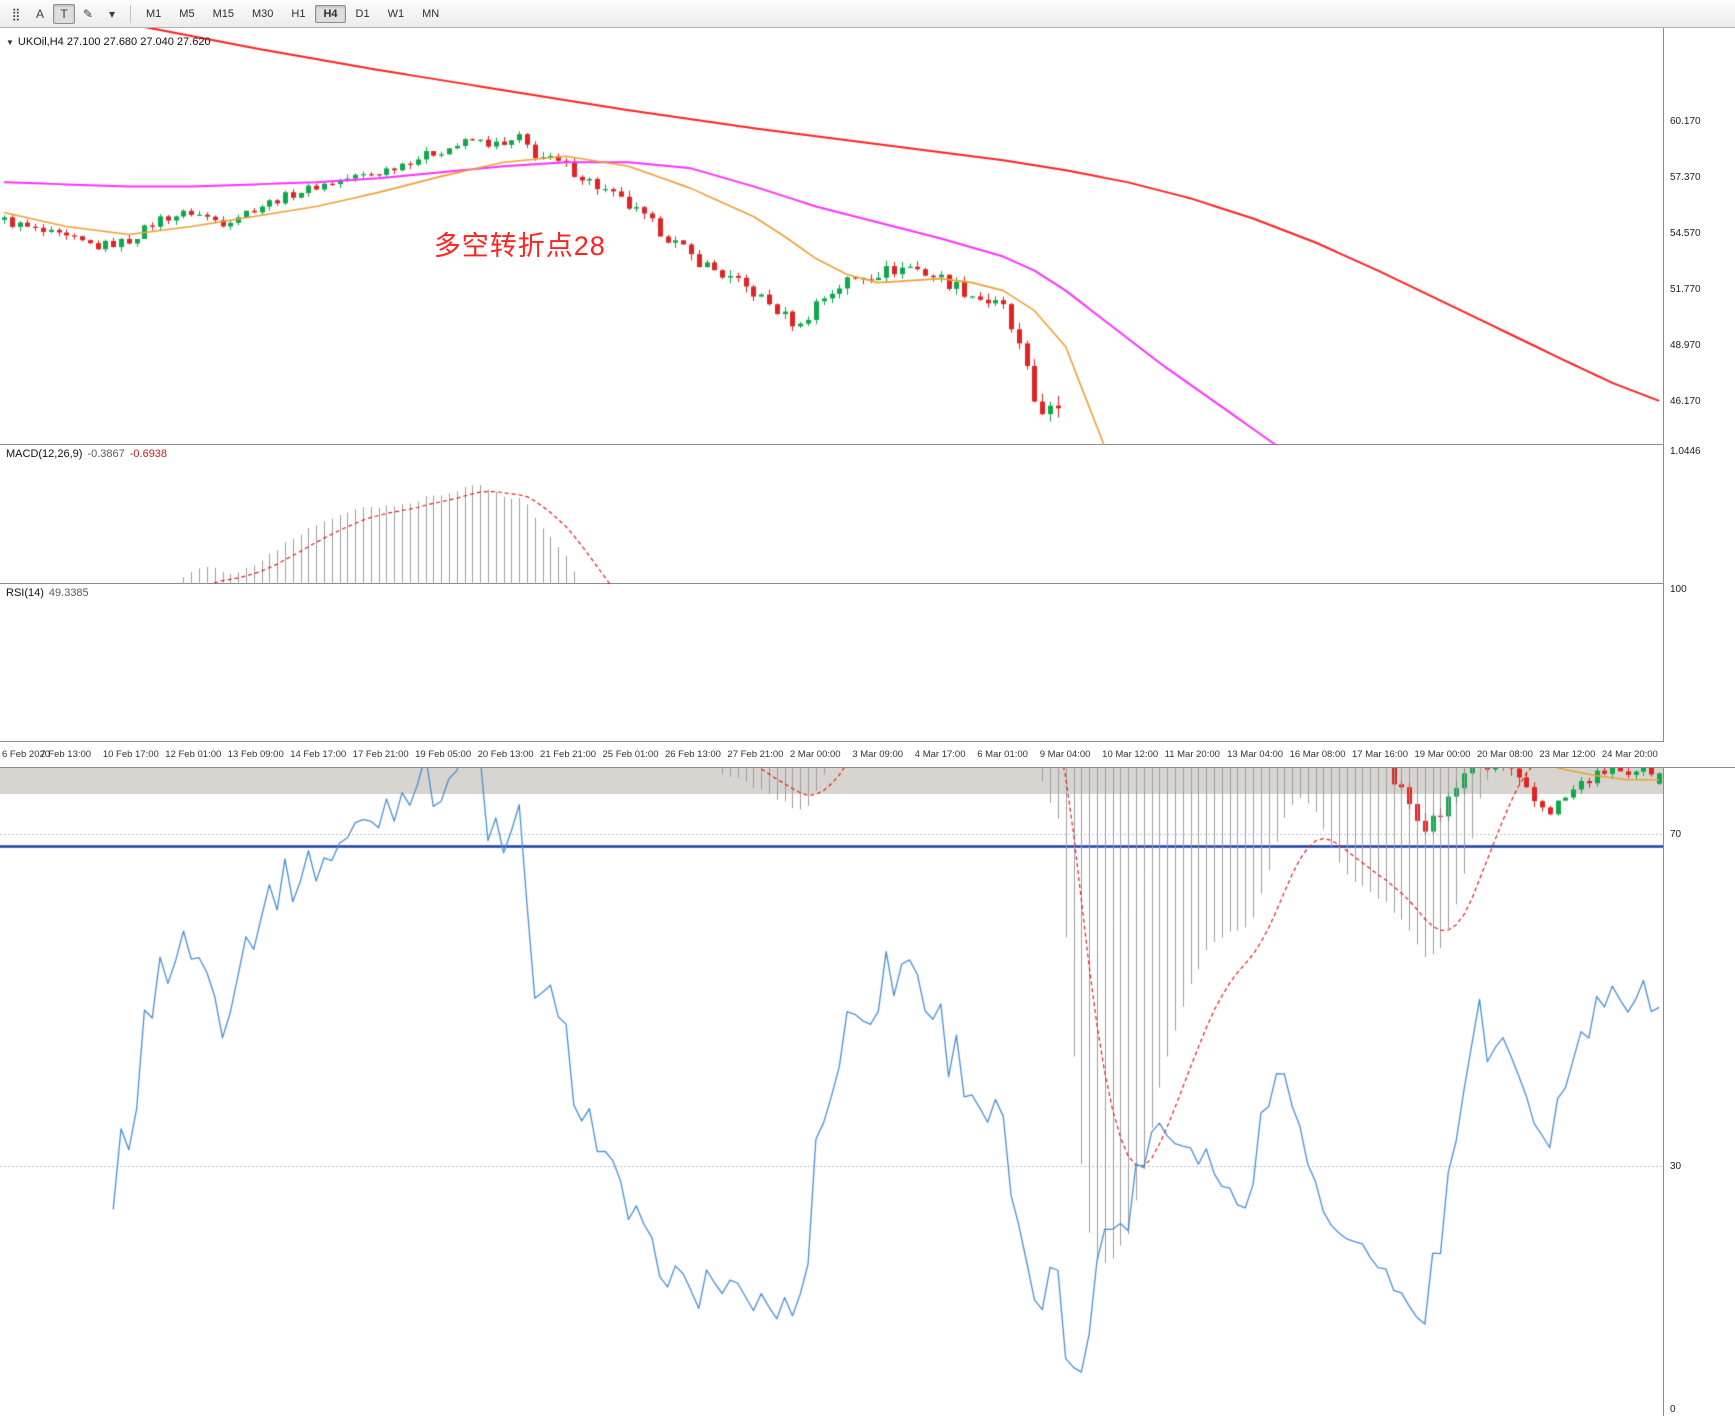 Image resolution: width=1735 pixels, height=1416 pixels. What do you see at coordinates (568, 754) in the screenshot?
I see `time-axis-label: 21 Feb 21:00` at bounding box center [568, 754].